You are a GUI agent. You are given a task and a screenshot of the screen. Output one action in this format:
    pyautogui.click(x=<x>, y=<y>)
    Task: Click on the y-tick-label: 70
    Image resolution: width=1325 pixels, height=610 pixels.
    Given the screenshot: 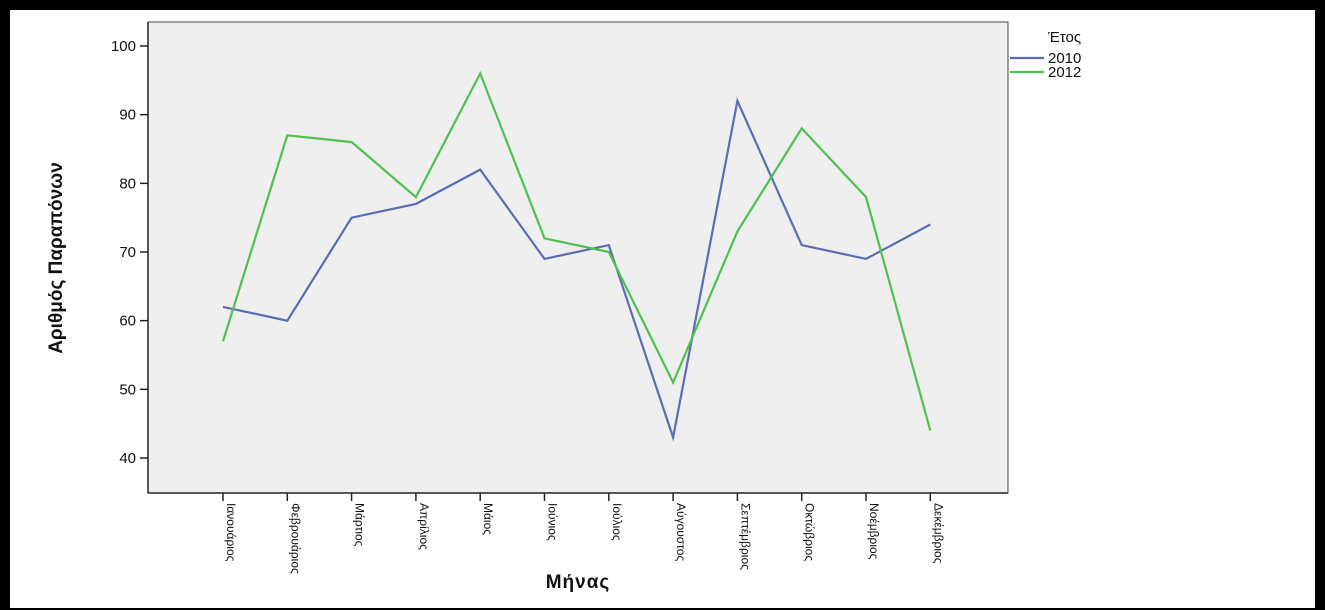 What is the action you would take?
    pyautogui.click(x=127, y=252)
    